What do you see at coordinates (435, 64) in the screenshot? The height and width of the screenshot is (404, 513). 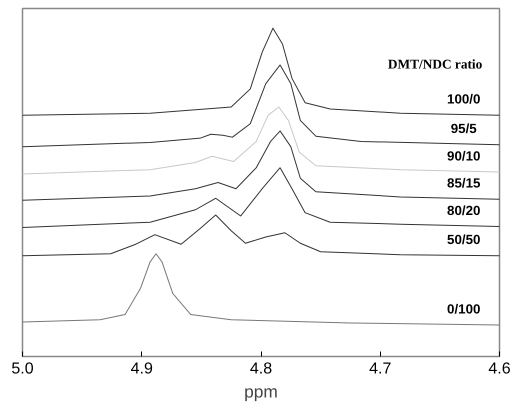 I see `legend-title: DMT/NDC ratio` at bounding box center [435, 64].